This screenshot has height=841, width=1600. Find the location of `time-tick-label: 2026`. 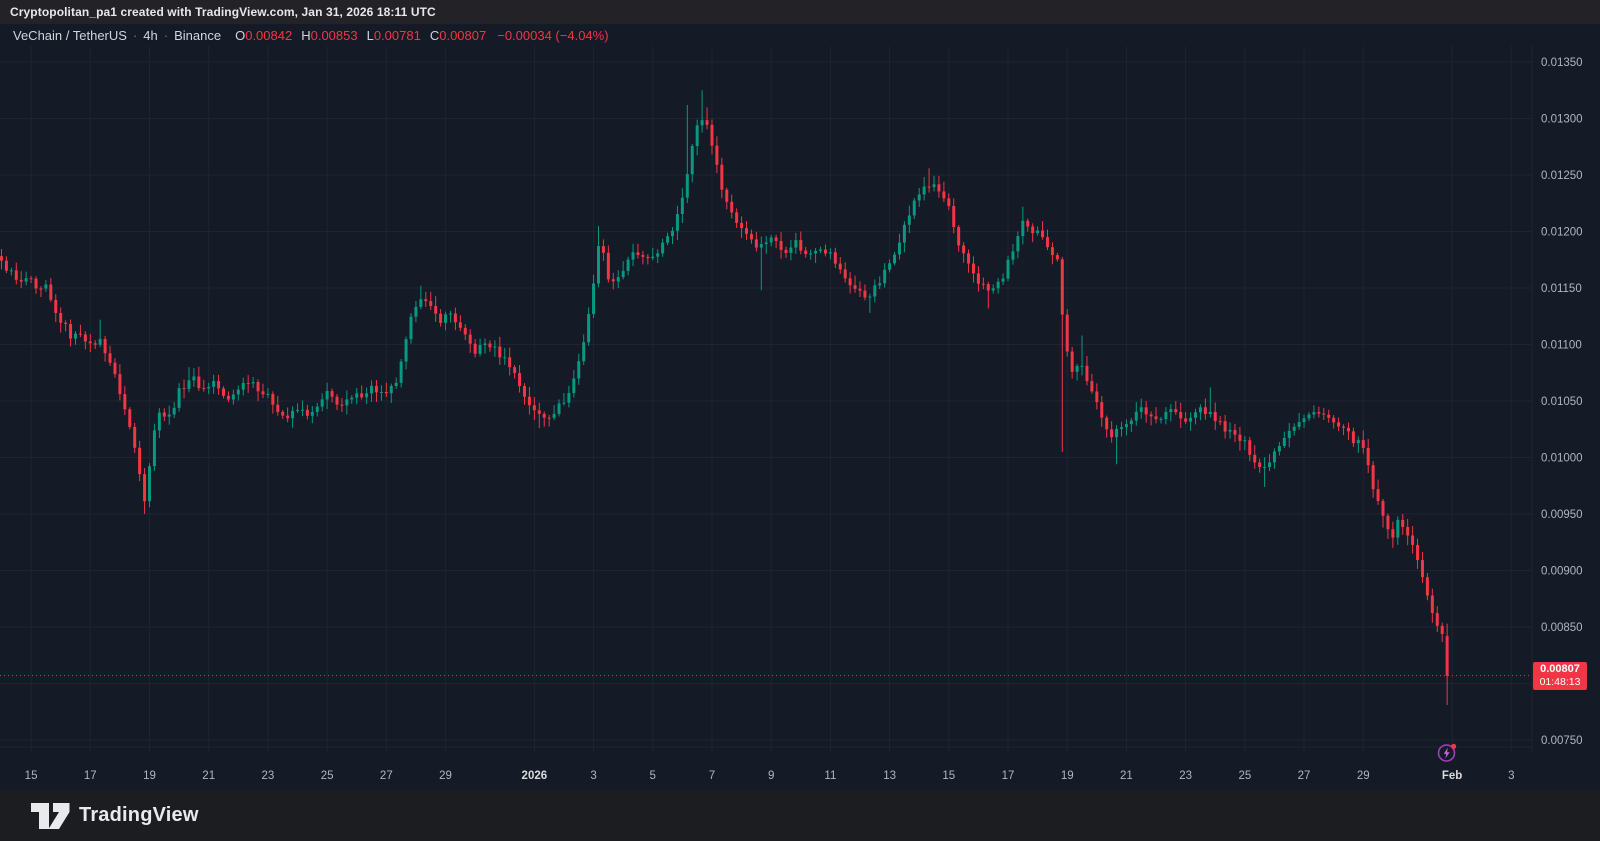

time-tick-label: 2026 is located at coordinates (535, 776).